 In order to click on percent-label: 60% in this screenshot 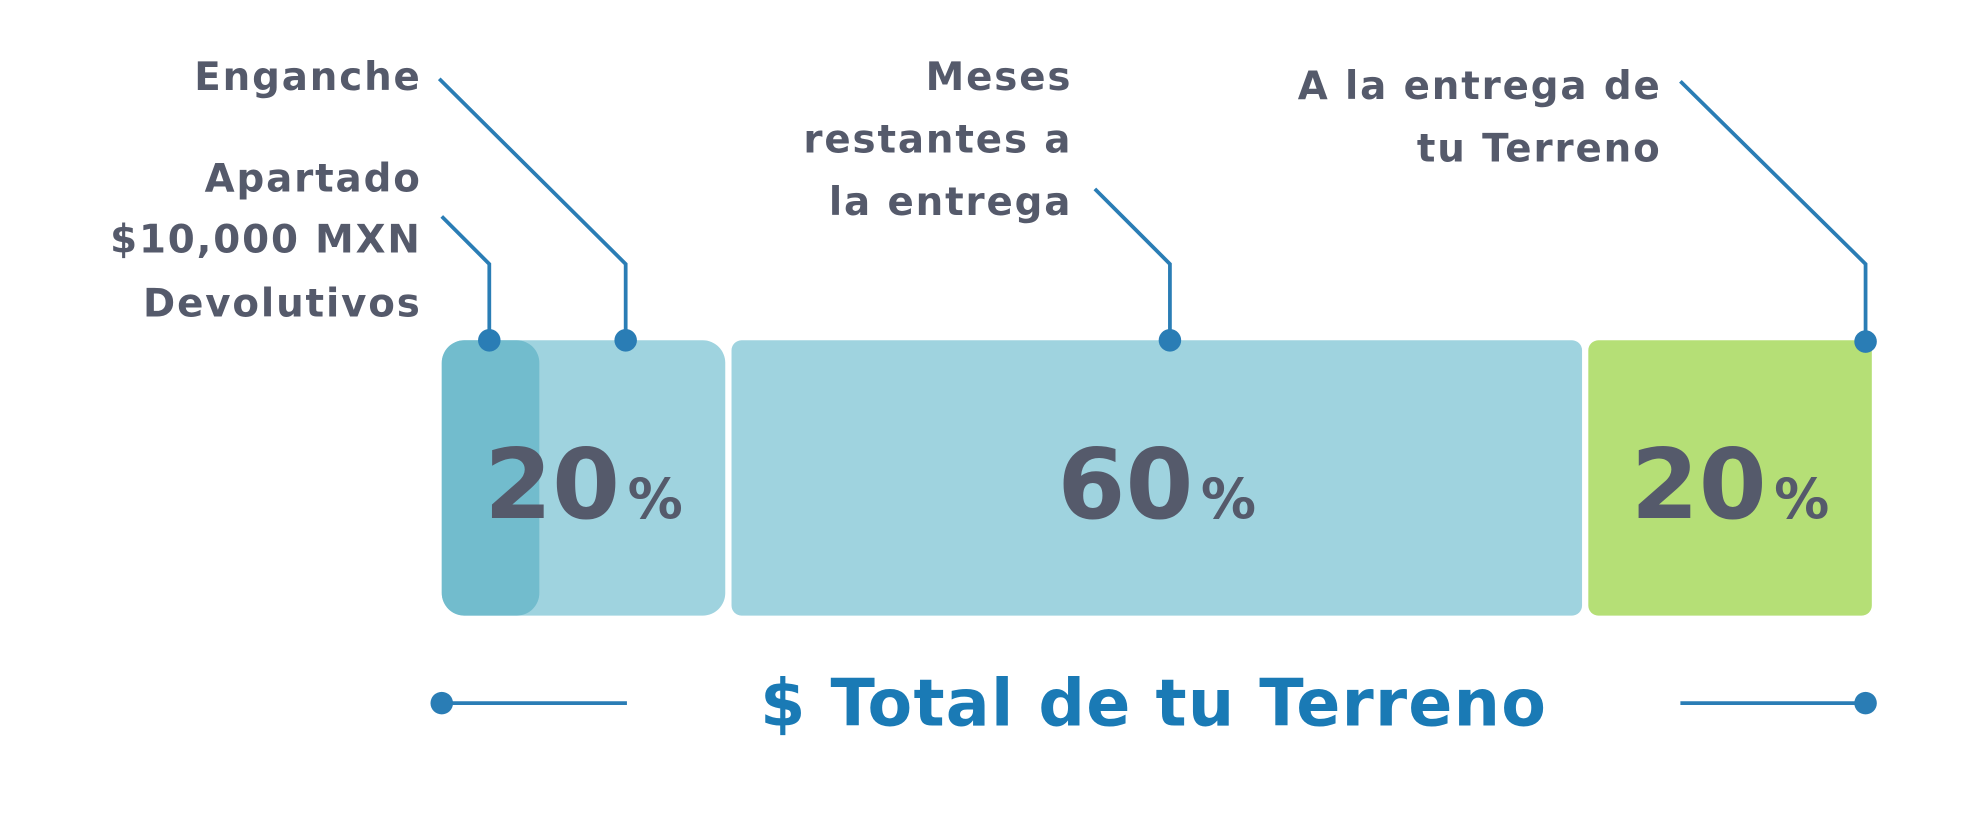, I will do `click(1157, 485)`.